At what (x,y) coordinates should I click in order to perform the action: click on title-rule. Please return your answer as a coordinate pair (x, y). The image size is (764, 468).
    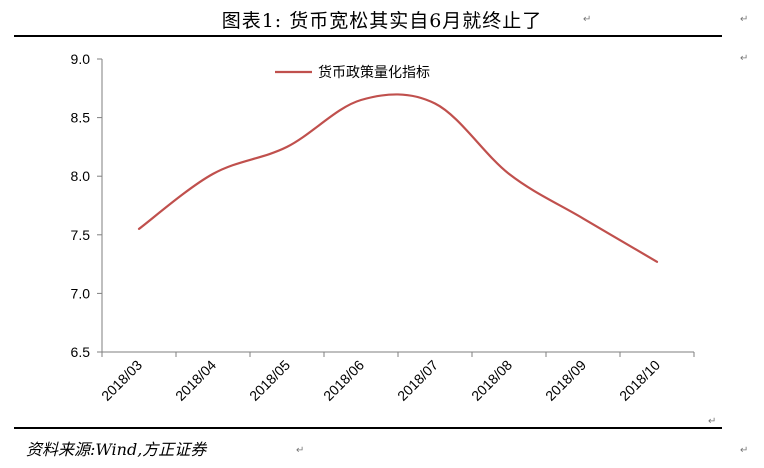
    Looking at the image, I should click on (368, 36).